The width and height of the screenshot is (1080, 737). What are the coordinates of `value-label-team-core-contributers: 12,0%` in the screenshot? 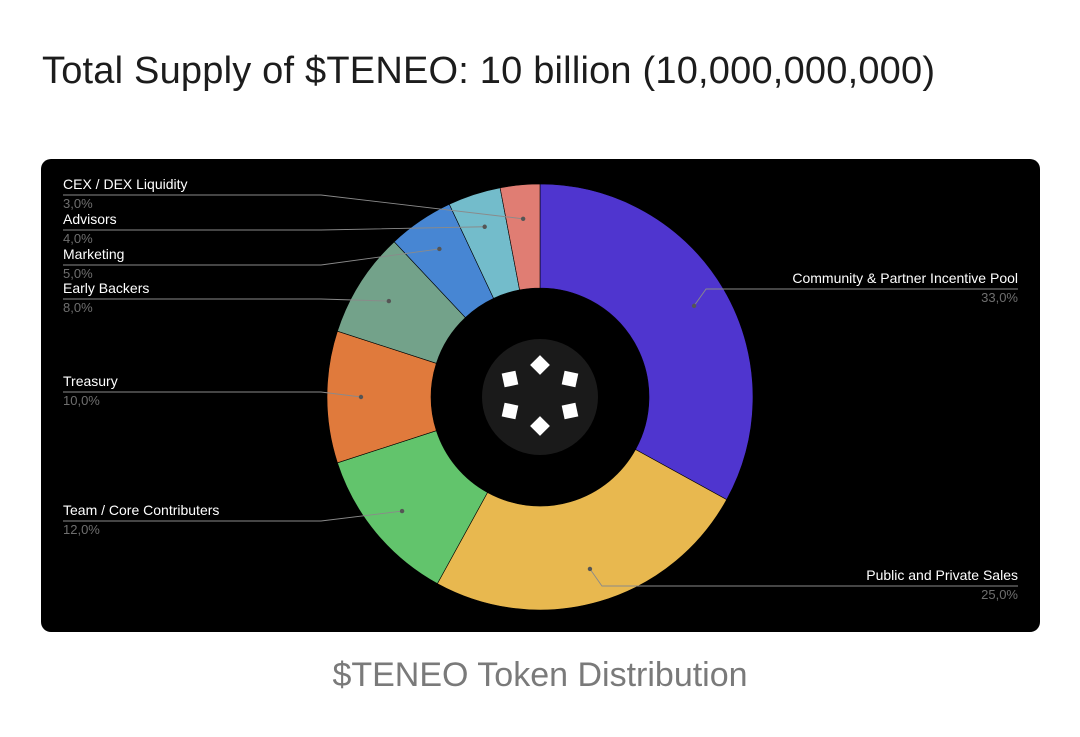 It's located at (81, 529).